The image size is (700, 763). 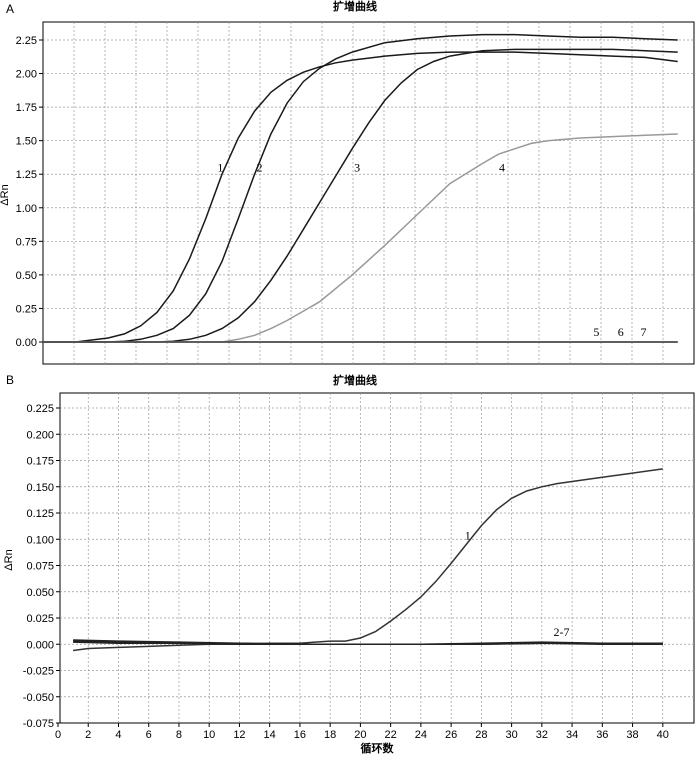 I want to click on y-tick-label: 0.025, so click(x=40, y=619).